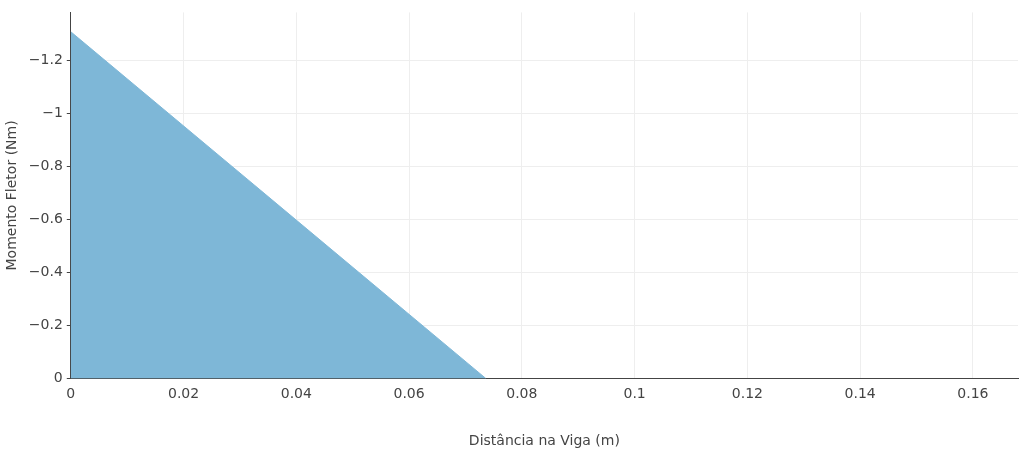  What do you see at coordinates (409, 393) in the screenshot?
I see `x-tick-label: 0.06` at bounding box center [409, 393].